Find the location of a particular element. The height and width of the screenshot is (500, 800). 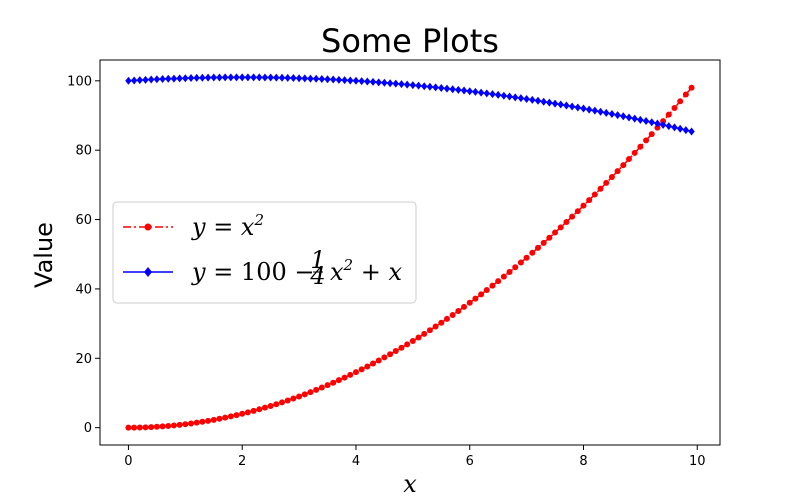

y-tick-label: 80 is located at coordinates (83, 151).